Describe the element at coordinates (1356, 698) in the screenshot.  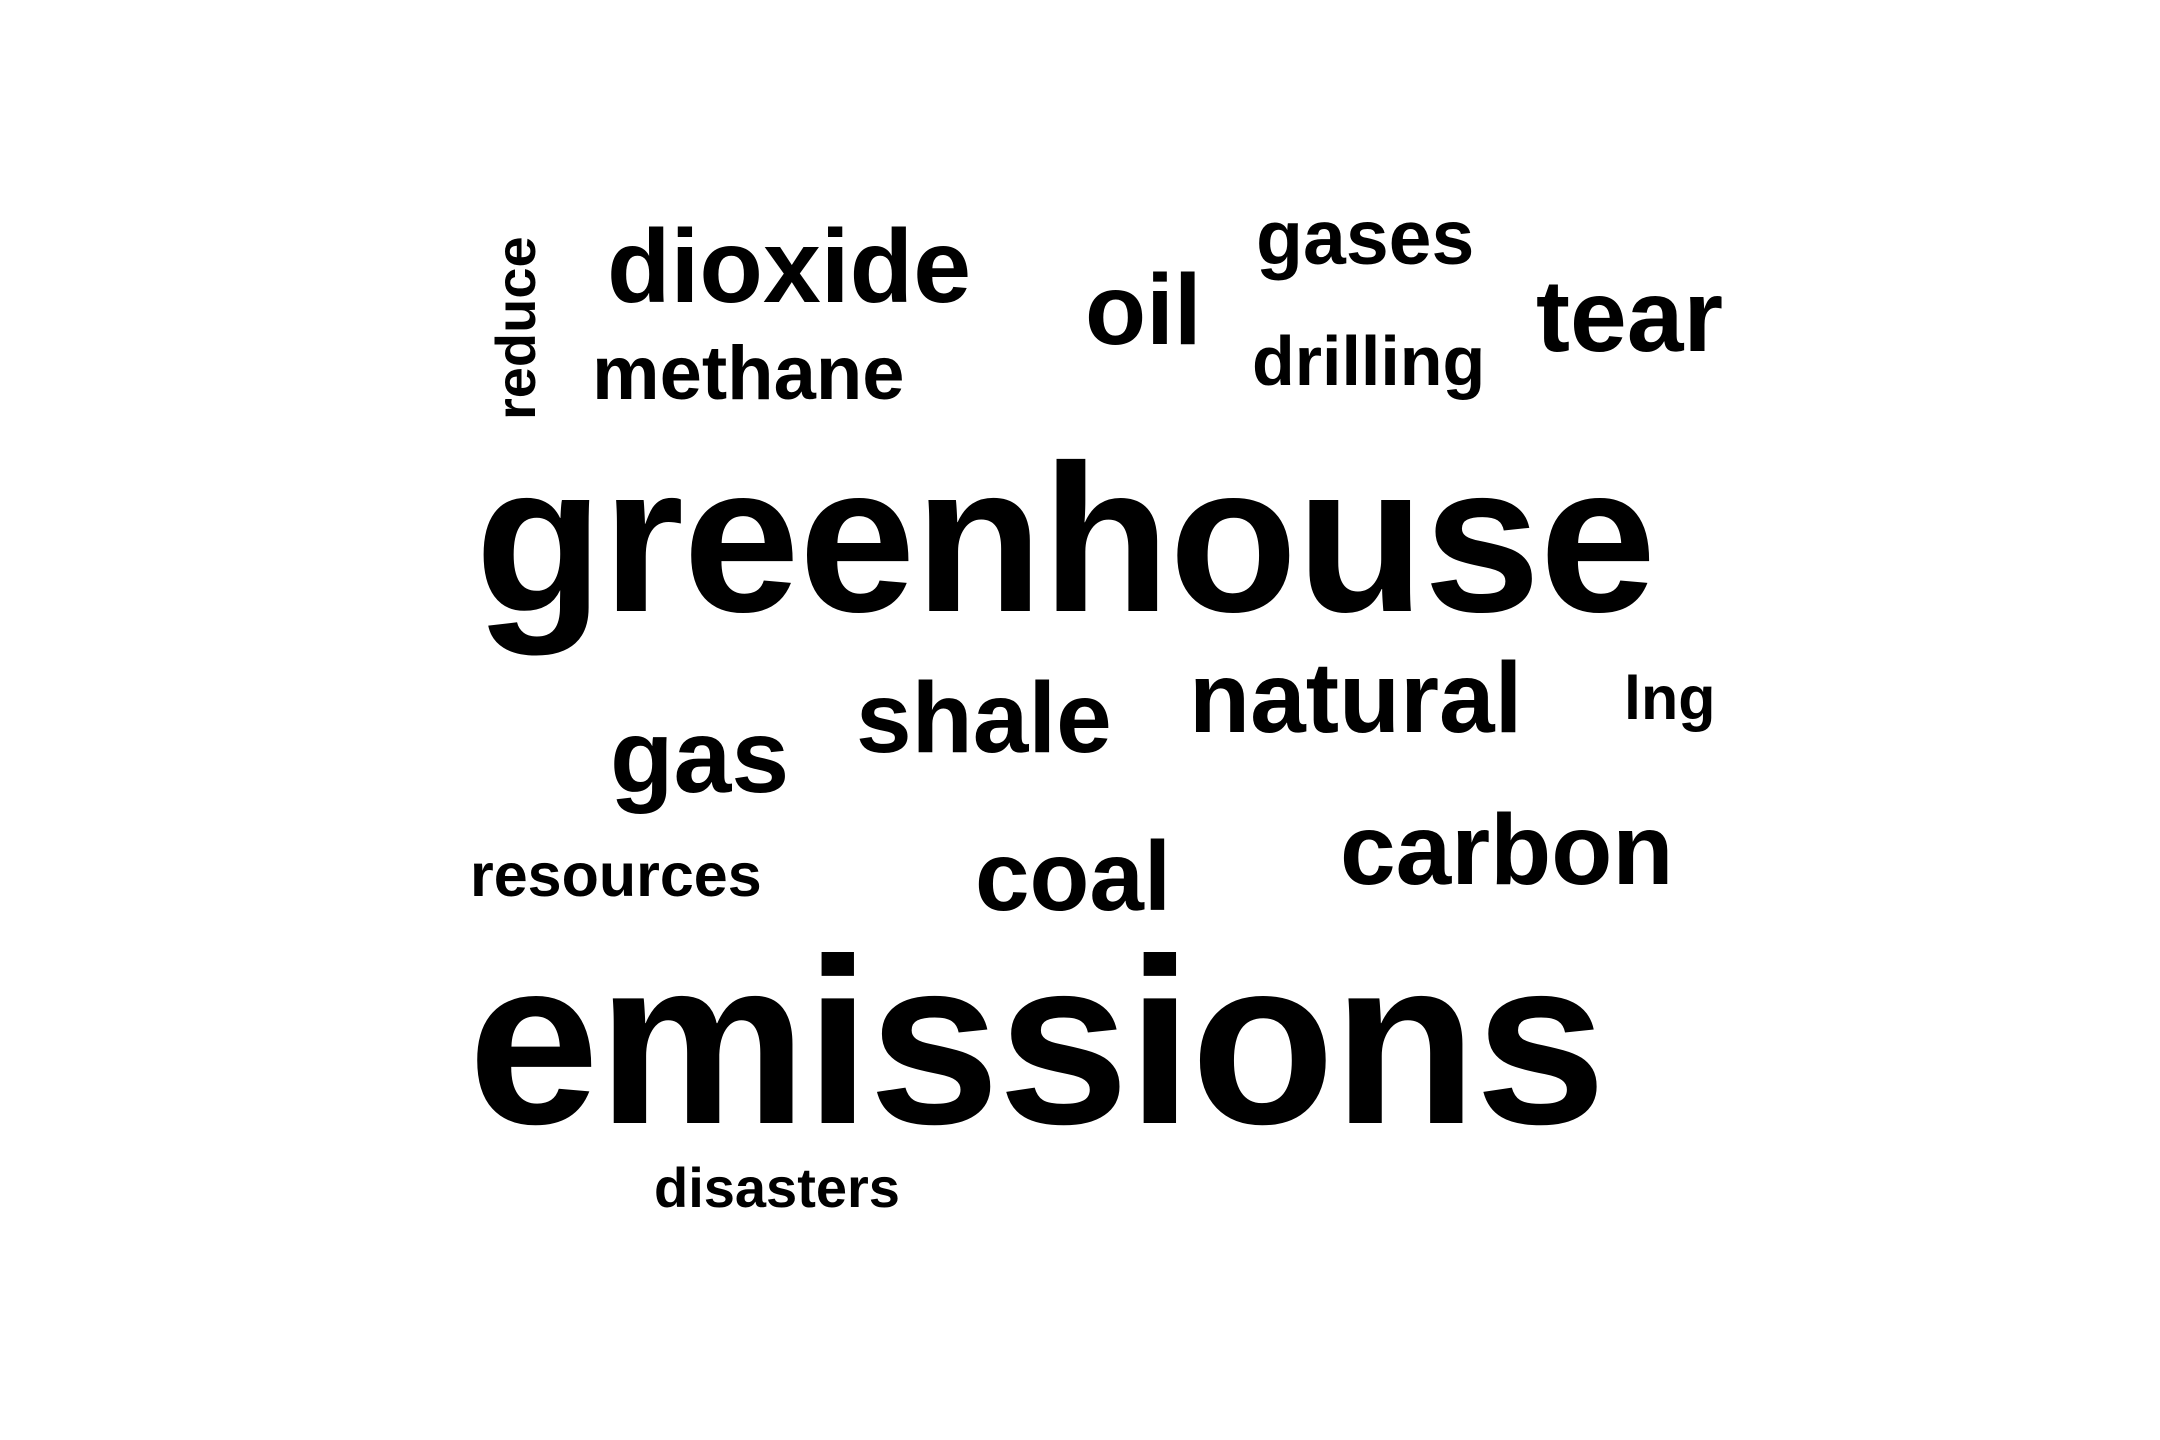
I see `word-natural: natural` at that location.